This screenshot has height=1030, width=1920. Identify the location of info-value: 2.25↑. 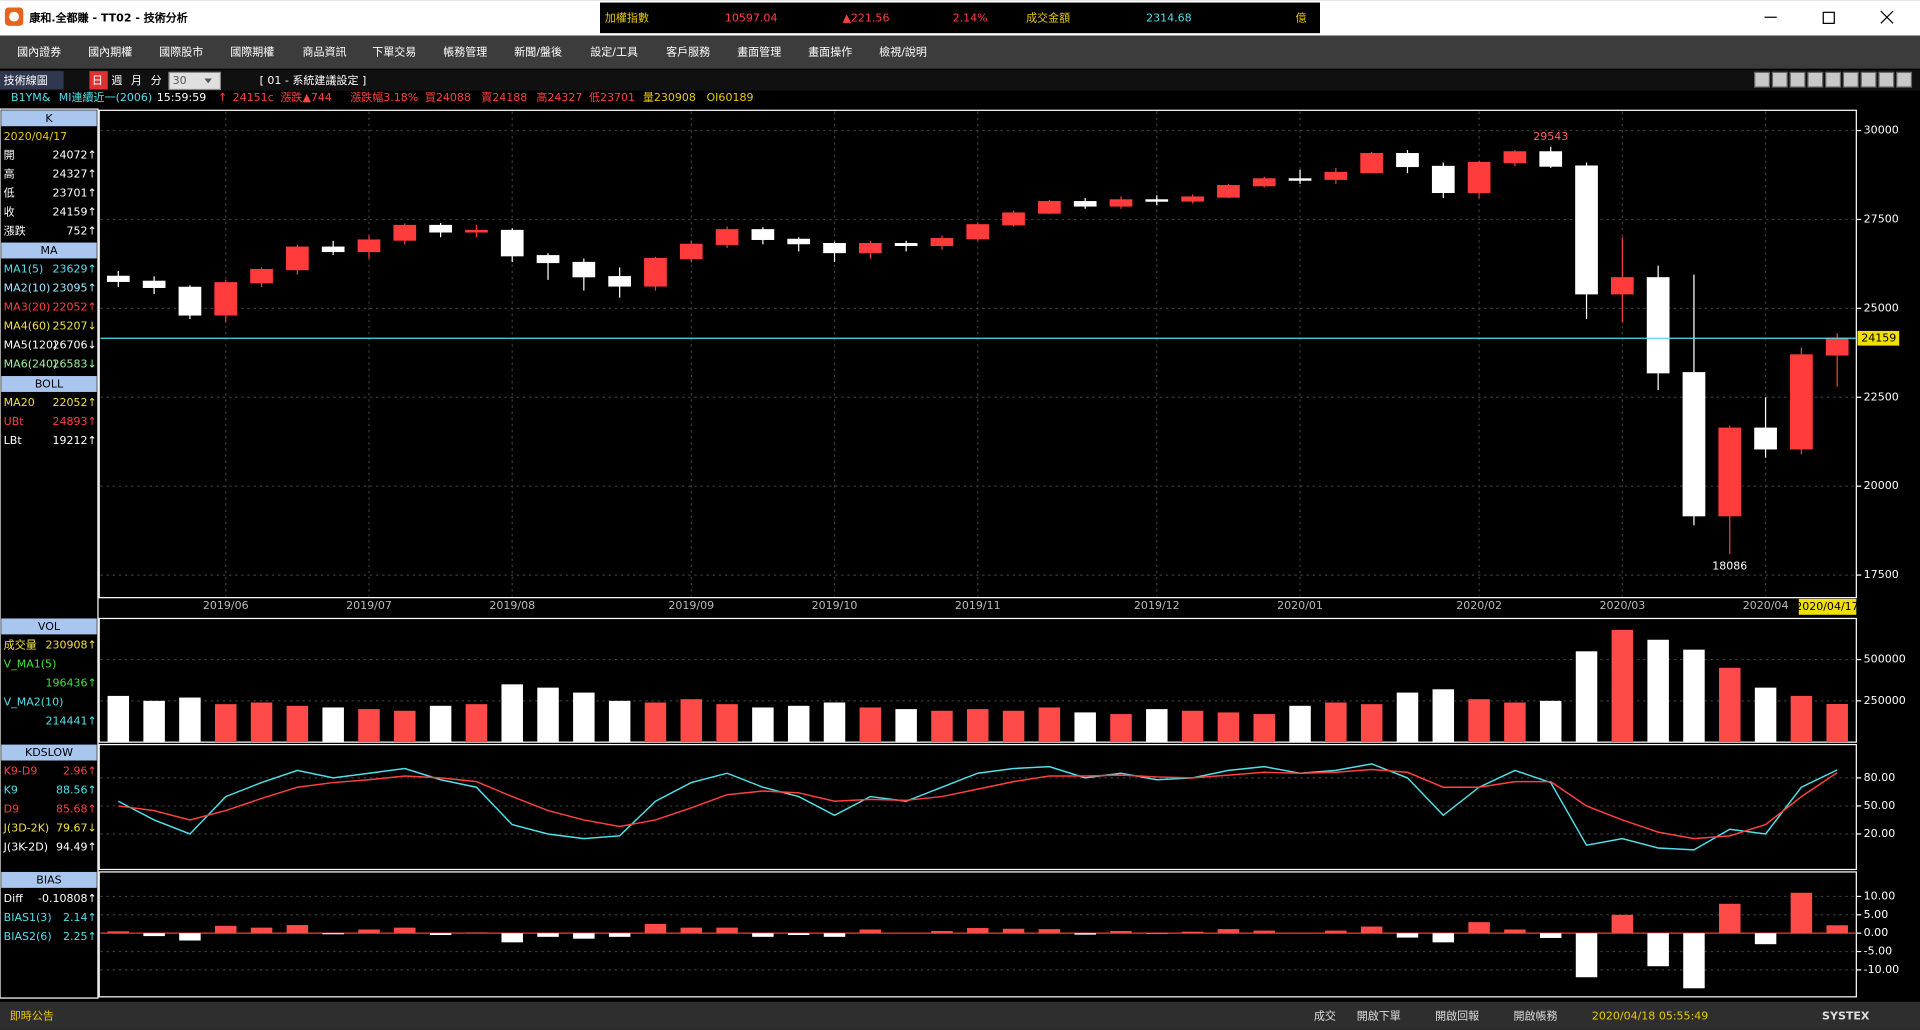
(80, 936).